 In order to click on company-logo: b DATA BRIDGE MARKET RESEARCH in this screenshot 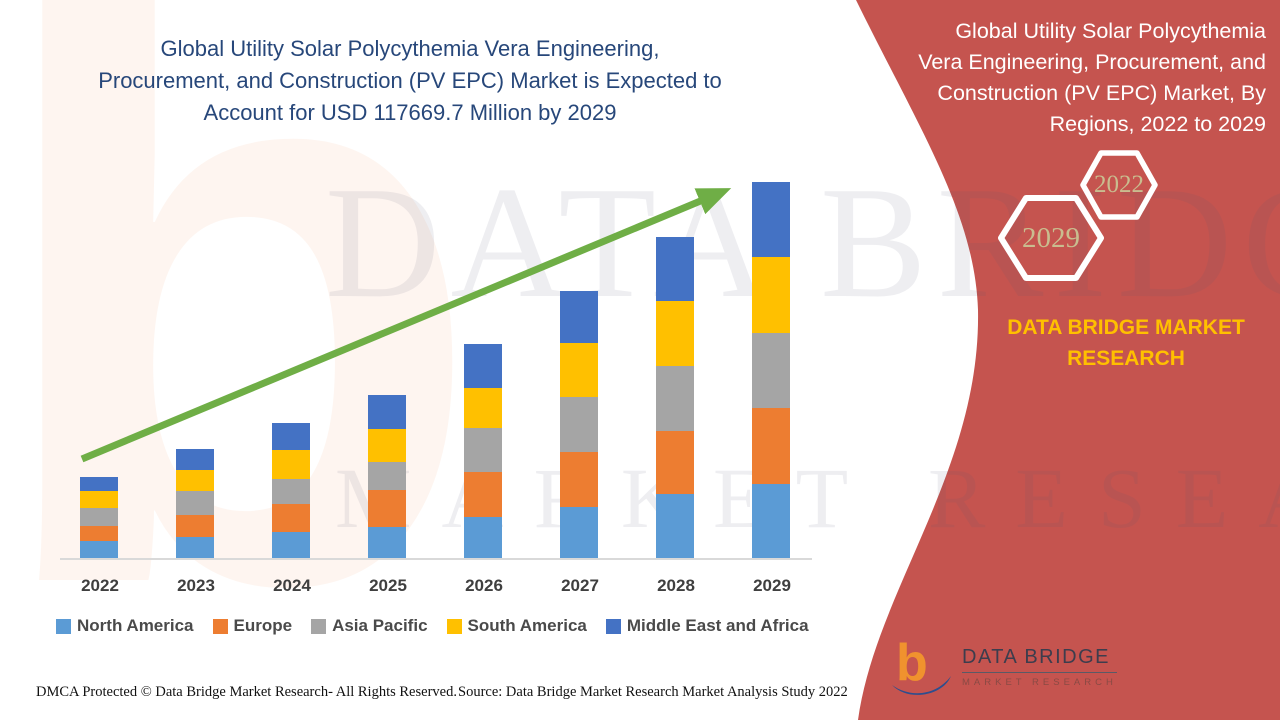, I will do `click(1002, 667)`.